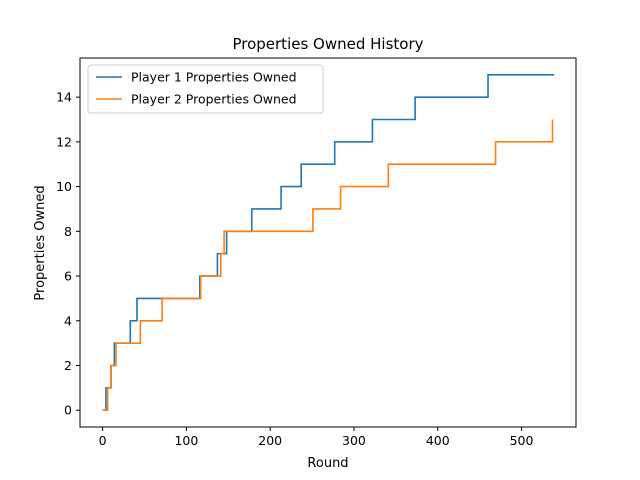 This screenshot has height=480, width=640. Describe the element at coordinates (64, 186) in the screenshot. I see `y-tick-label: 10` at that location.